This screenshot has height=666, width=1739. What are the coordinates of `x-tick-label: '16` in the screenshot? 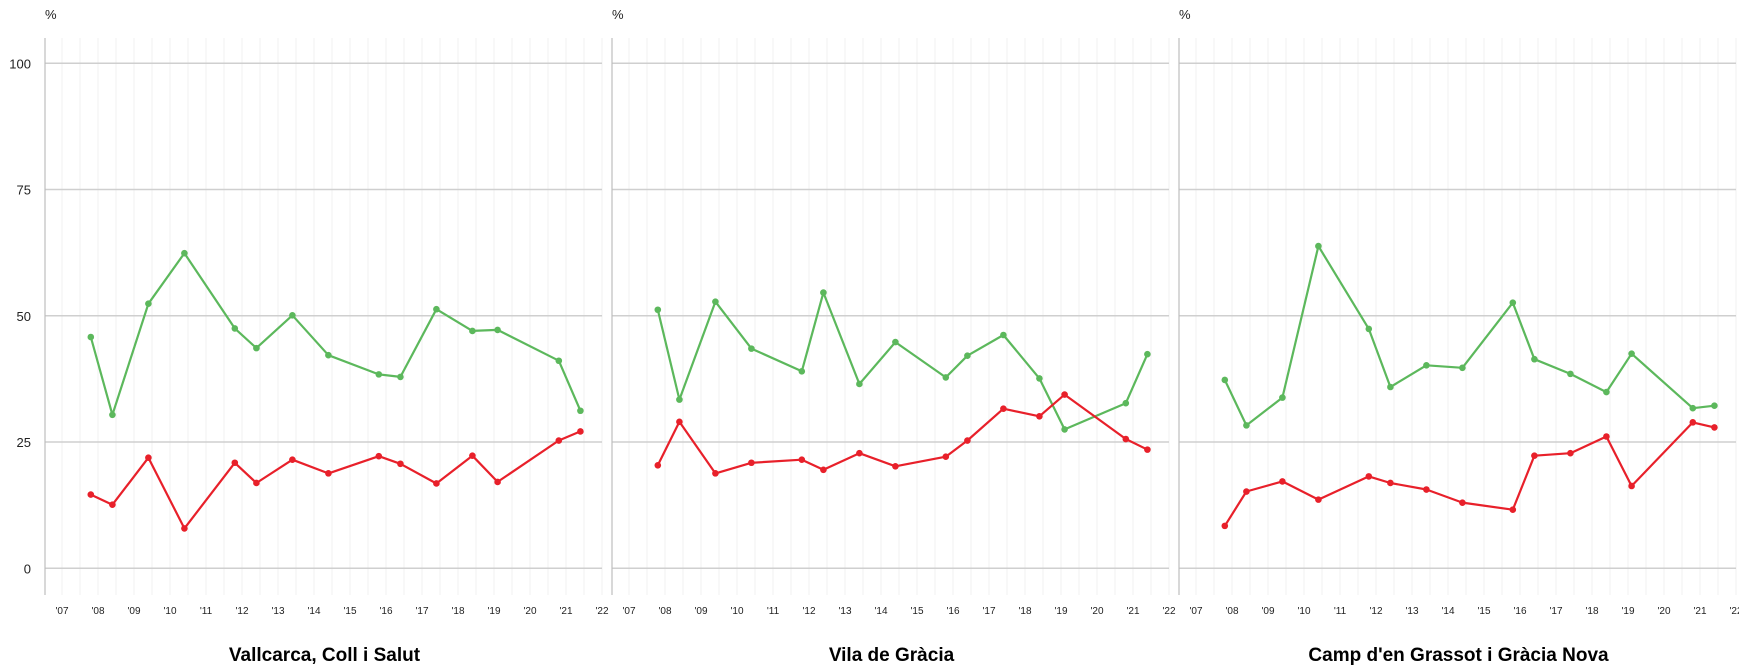 It's located at (385, 611).